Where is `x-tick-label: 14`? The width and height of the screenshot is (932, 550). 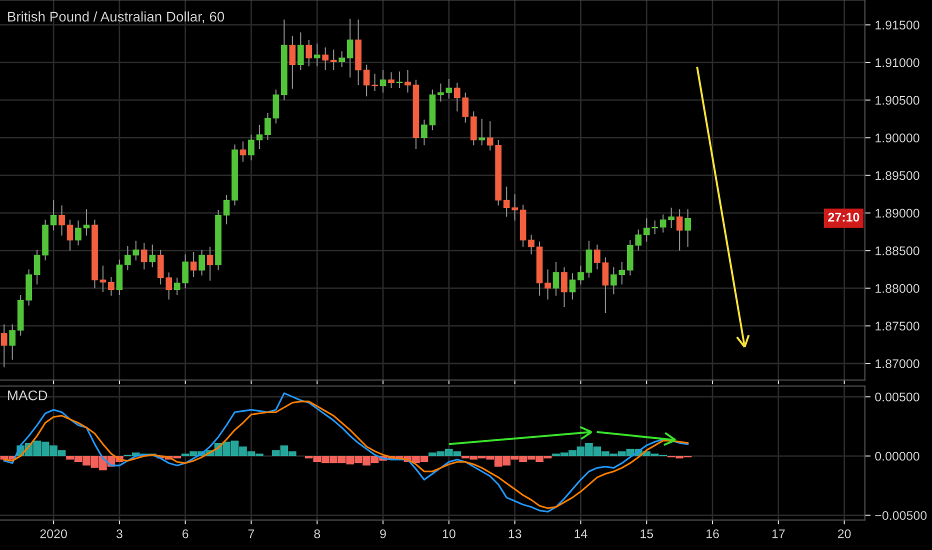
x-tick-label: 14 is located at coordinates (581, 534).